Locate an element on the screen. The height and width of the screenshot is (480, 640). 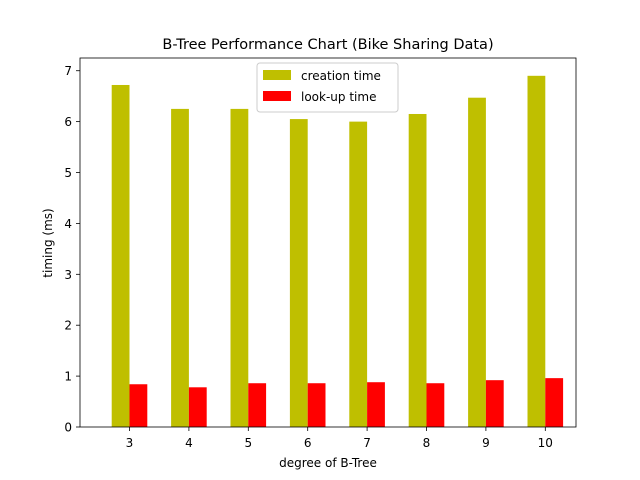
x-tick-label: 3 is located at coordinates (130, 443).